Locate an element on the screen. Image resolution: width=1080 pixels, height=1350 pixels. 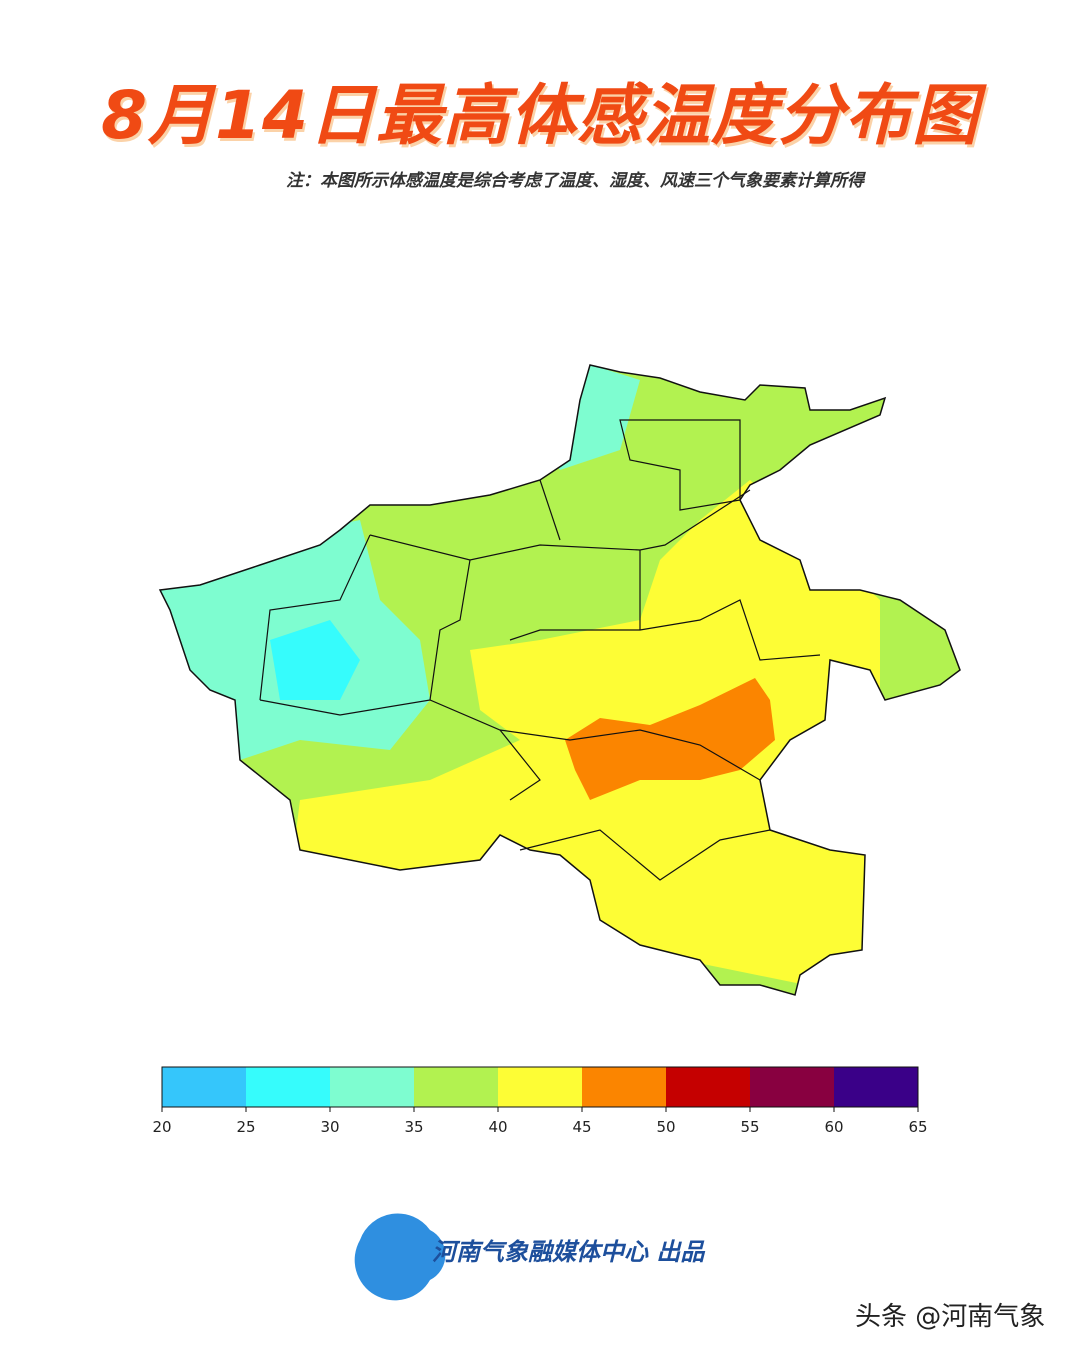
title: 8月14日最高体感温度分布图 is located at coordinates (540, 115).